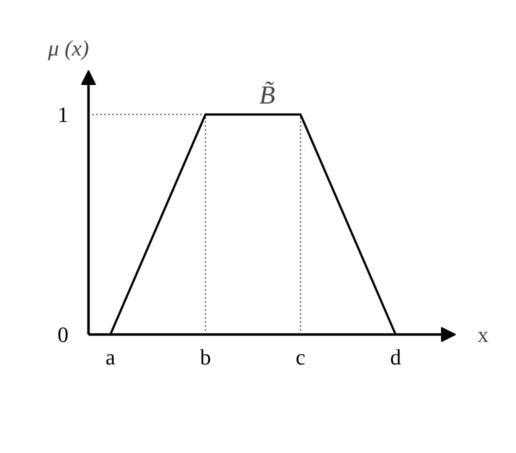 This screenshot has height=453, width=516. Describe the element at coordinates (63, 334) in the screenshot. I see `y-tick-label: 0` at that location.